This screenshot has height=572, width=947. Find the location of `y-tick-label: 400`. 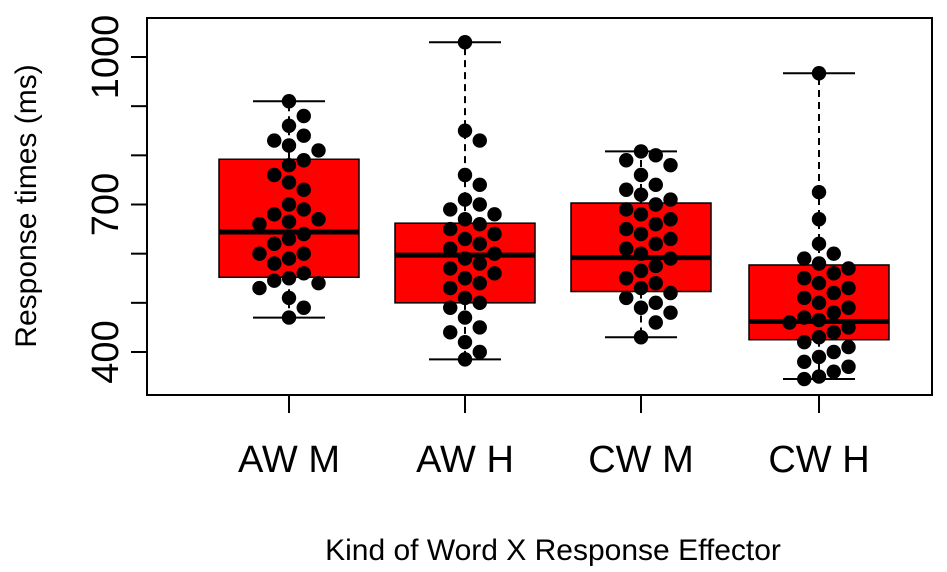

y-tick-label: 400 is located at coordinates (106, 351).